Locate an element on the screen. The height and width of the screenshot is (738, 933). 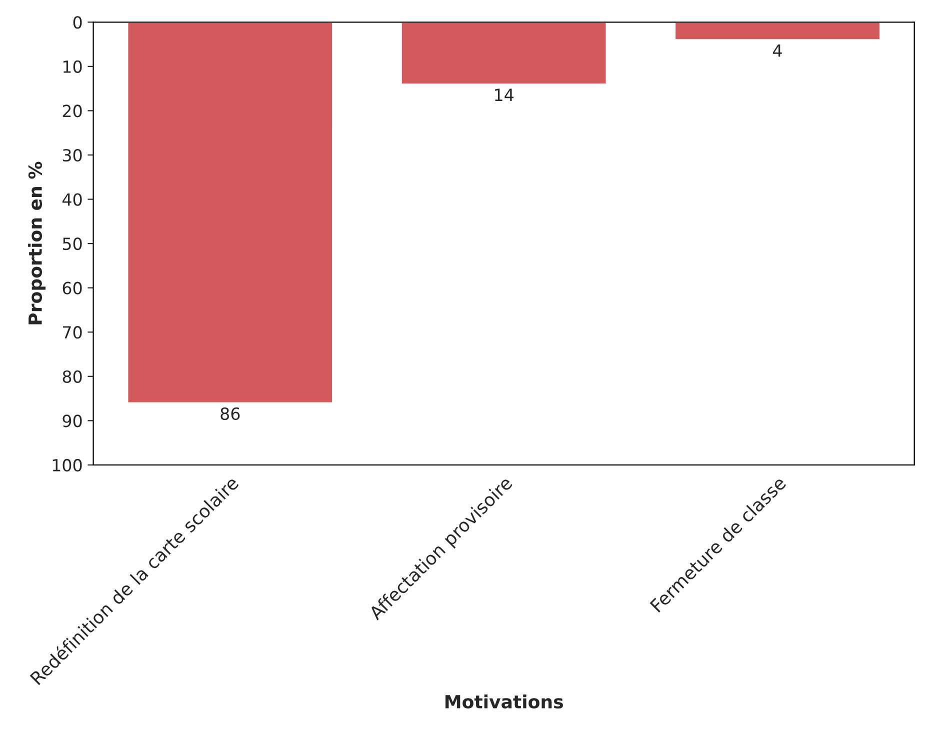
y-tick-label: 0 is located at coordinates (77, 22).